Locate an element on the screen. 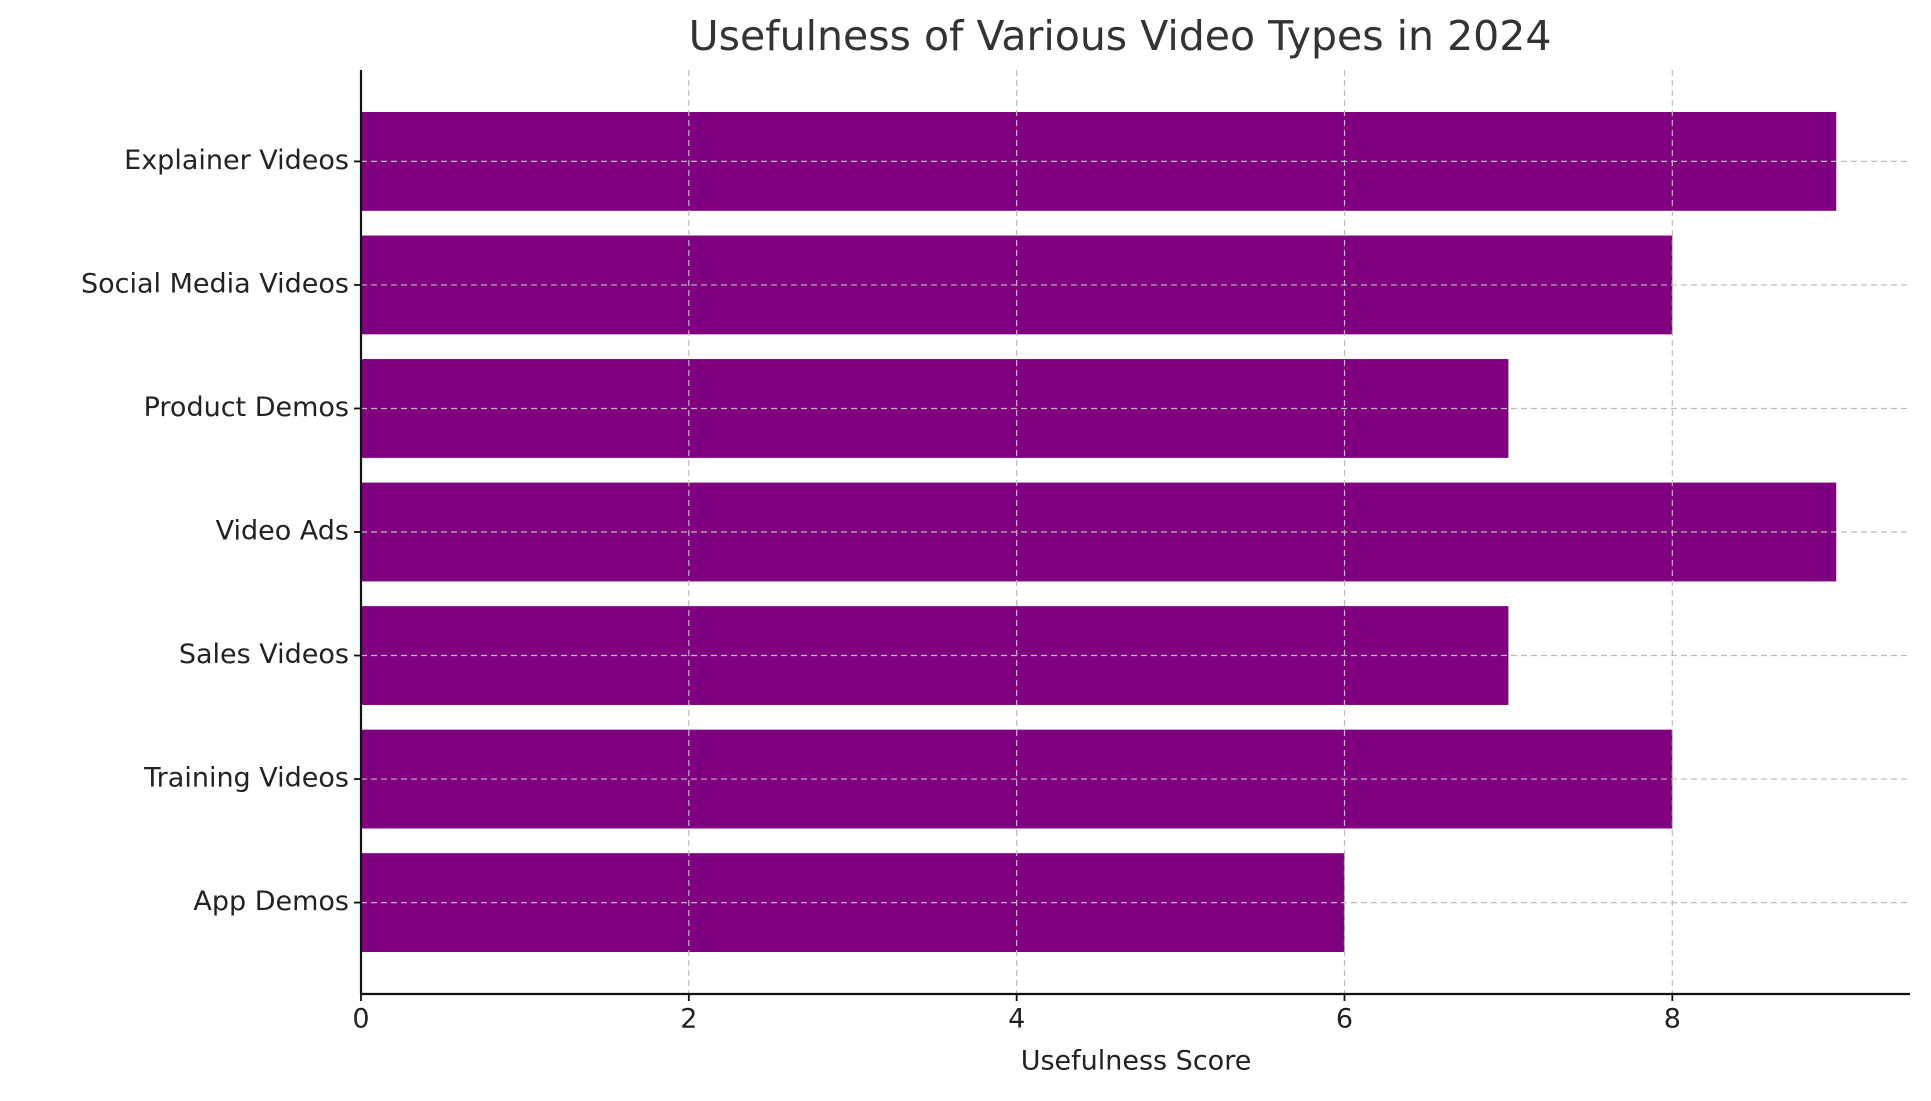 This screenshot has width=1931, height=1101. y-tick-label: Product Demos is located at coordinates (246, 407).